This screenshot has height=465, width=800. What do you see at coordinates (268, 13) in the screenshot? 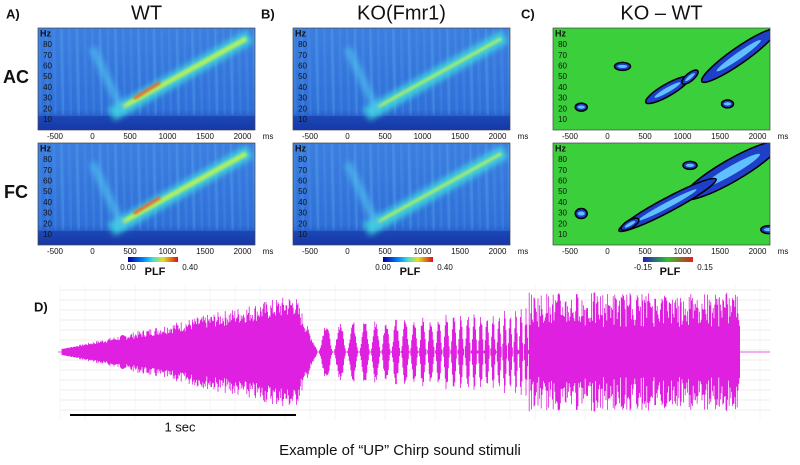
I see `panel-label: B)` at bounding box center [268, 13].